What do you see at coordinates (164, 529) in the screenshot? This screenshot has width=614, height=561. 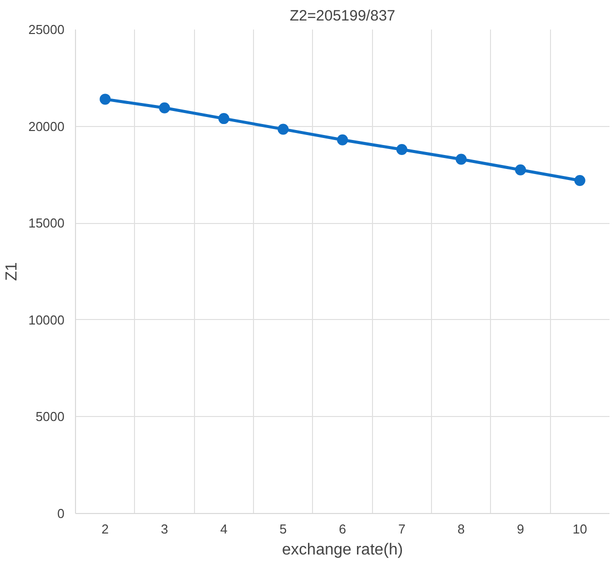 I see `x-tick-label: 3` at bounding box center [164, 529].